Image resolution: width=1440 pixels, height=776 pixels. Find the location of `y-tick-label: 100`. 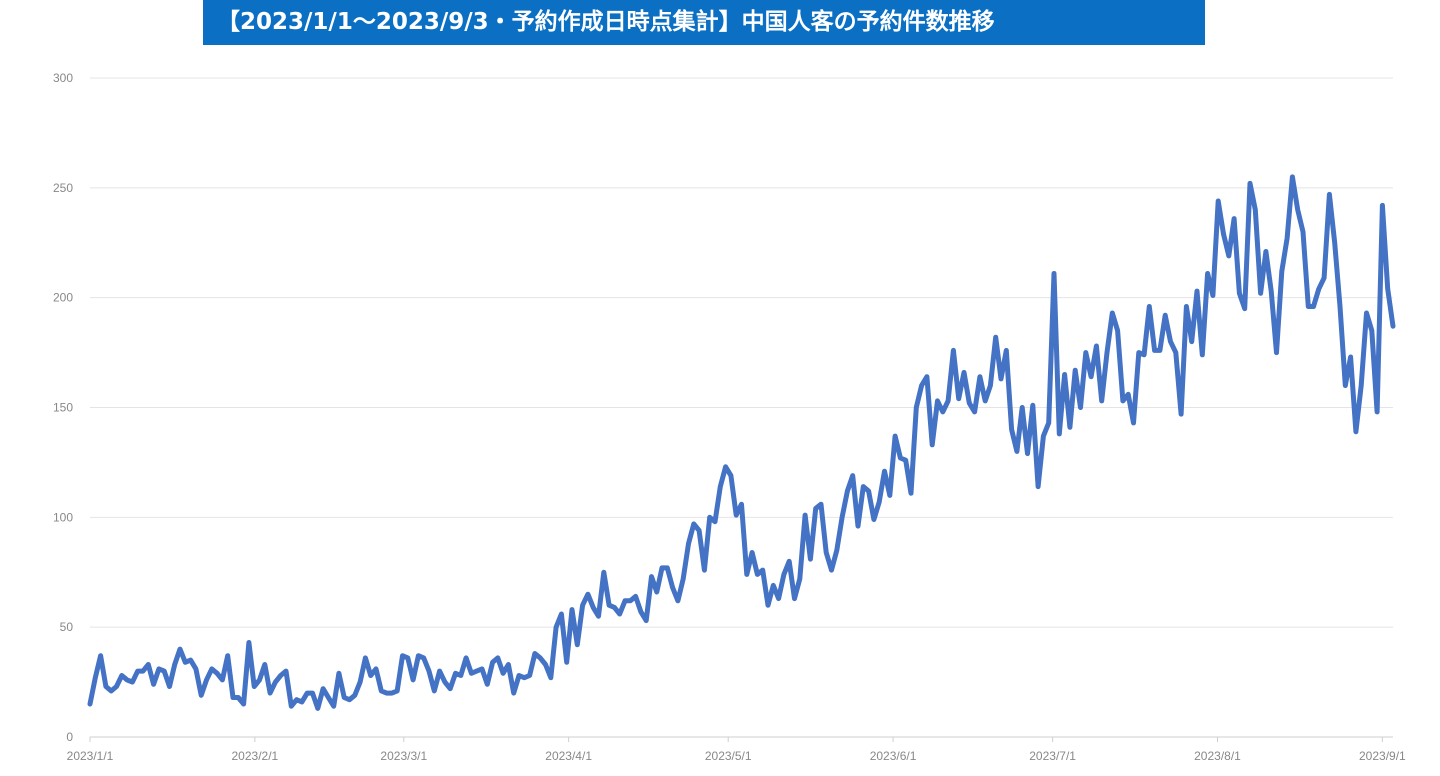

y-tick-label: 100 is located at coordinates (63, 517).